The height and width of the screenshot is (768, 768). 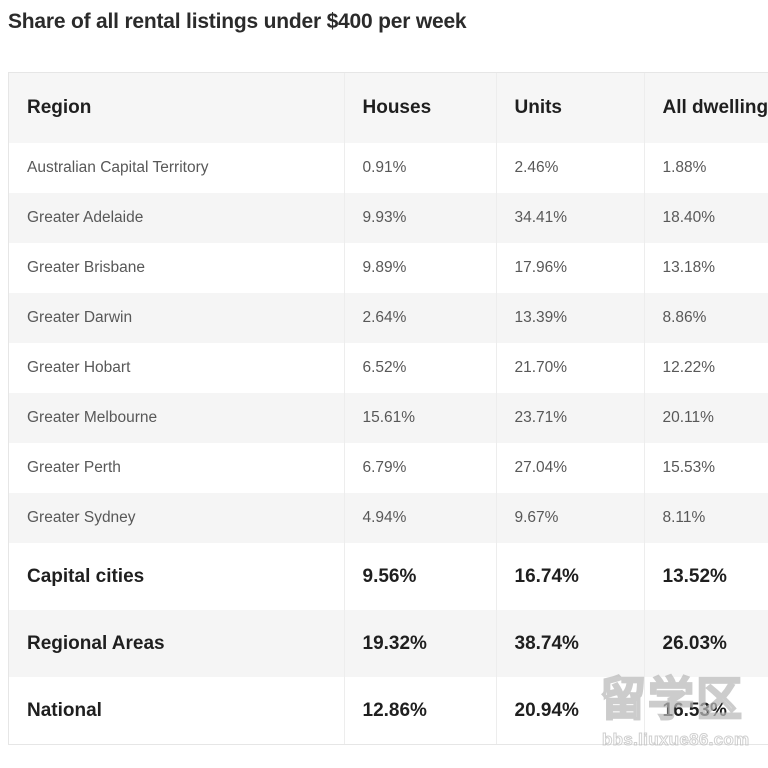 What do you see at coordinates (570, 108) in the screenshot?
I see `column-header-units: Units` at bounding box center [570, 108].